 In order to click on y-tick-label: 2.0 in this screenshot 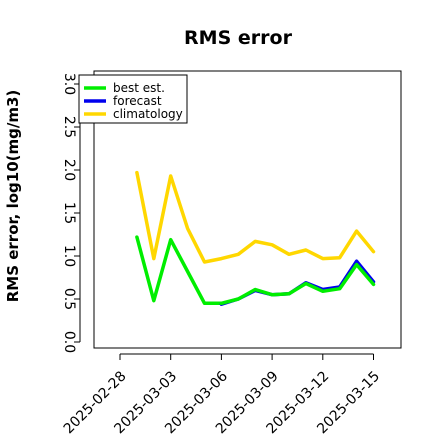, I will do `click(69, 170)`.